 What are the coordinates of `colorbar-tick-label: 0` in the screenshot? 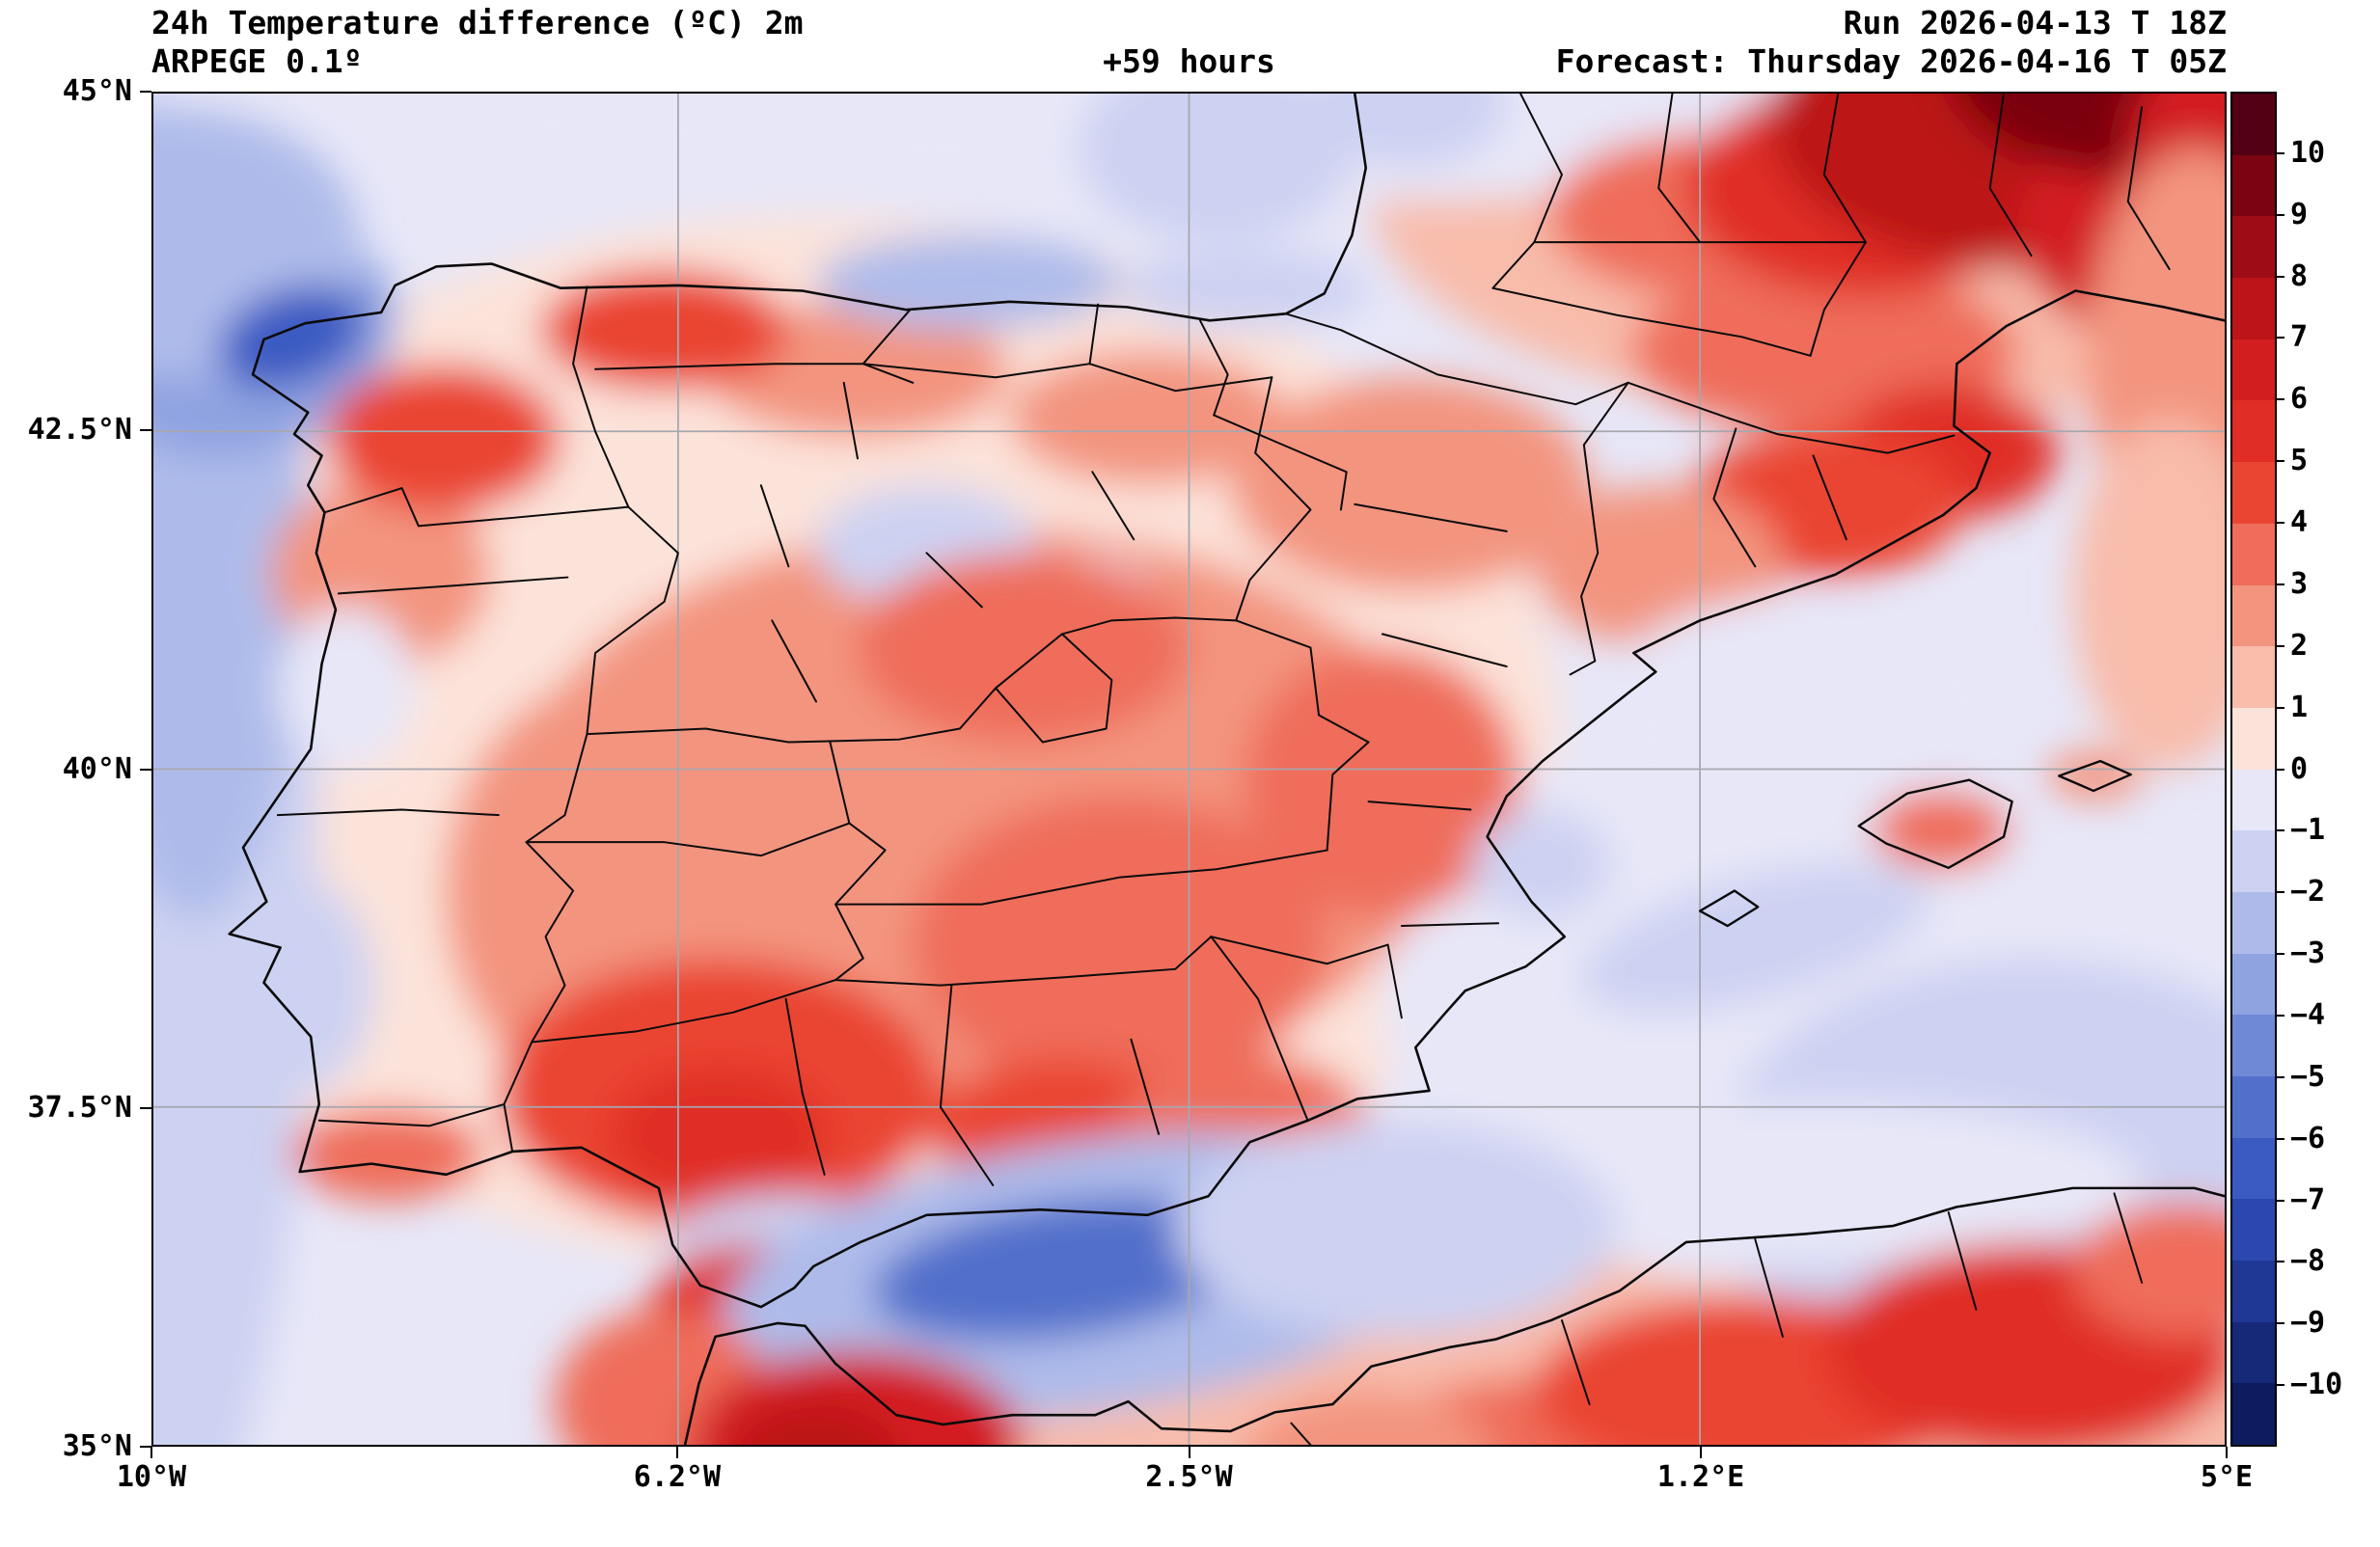 It's located at (2300, 768).